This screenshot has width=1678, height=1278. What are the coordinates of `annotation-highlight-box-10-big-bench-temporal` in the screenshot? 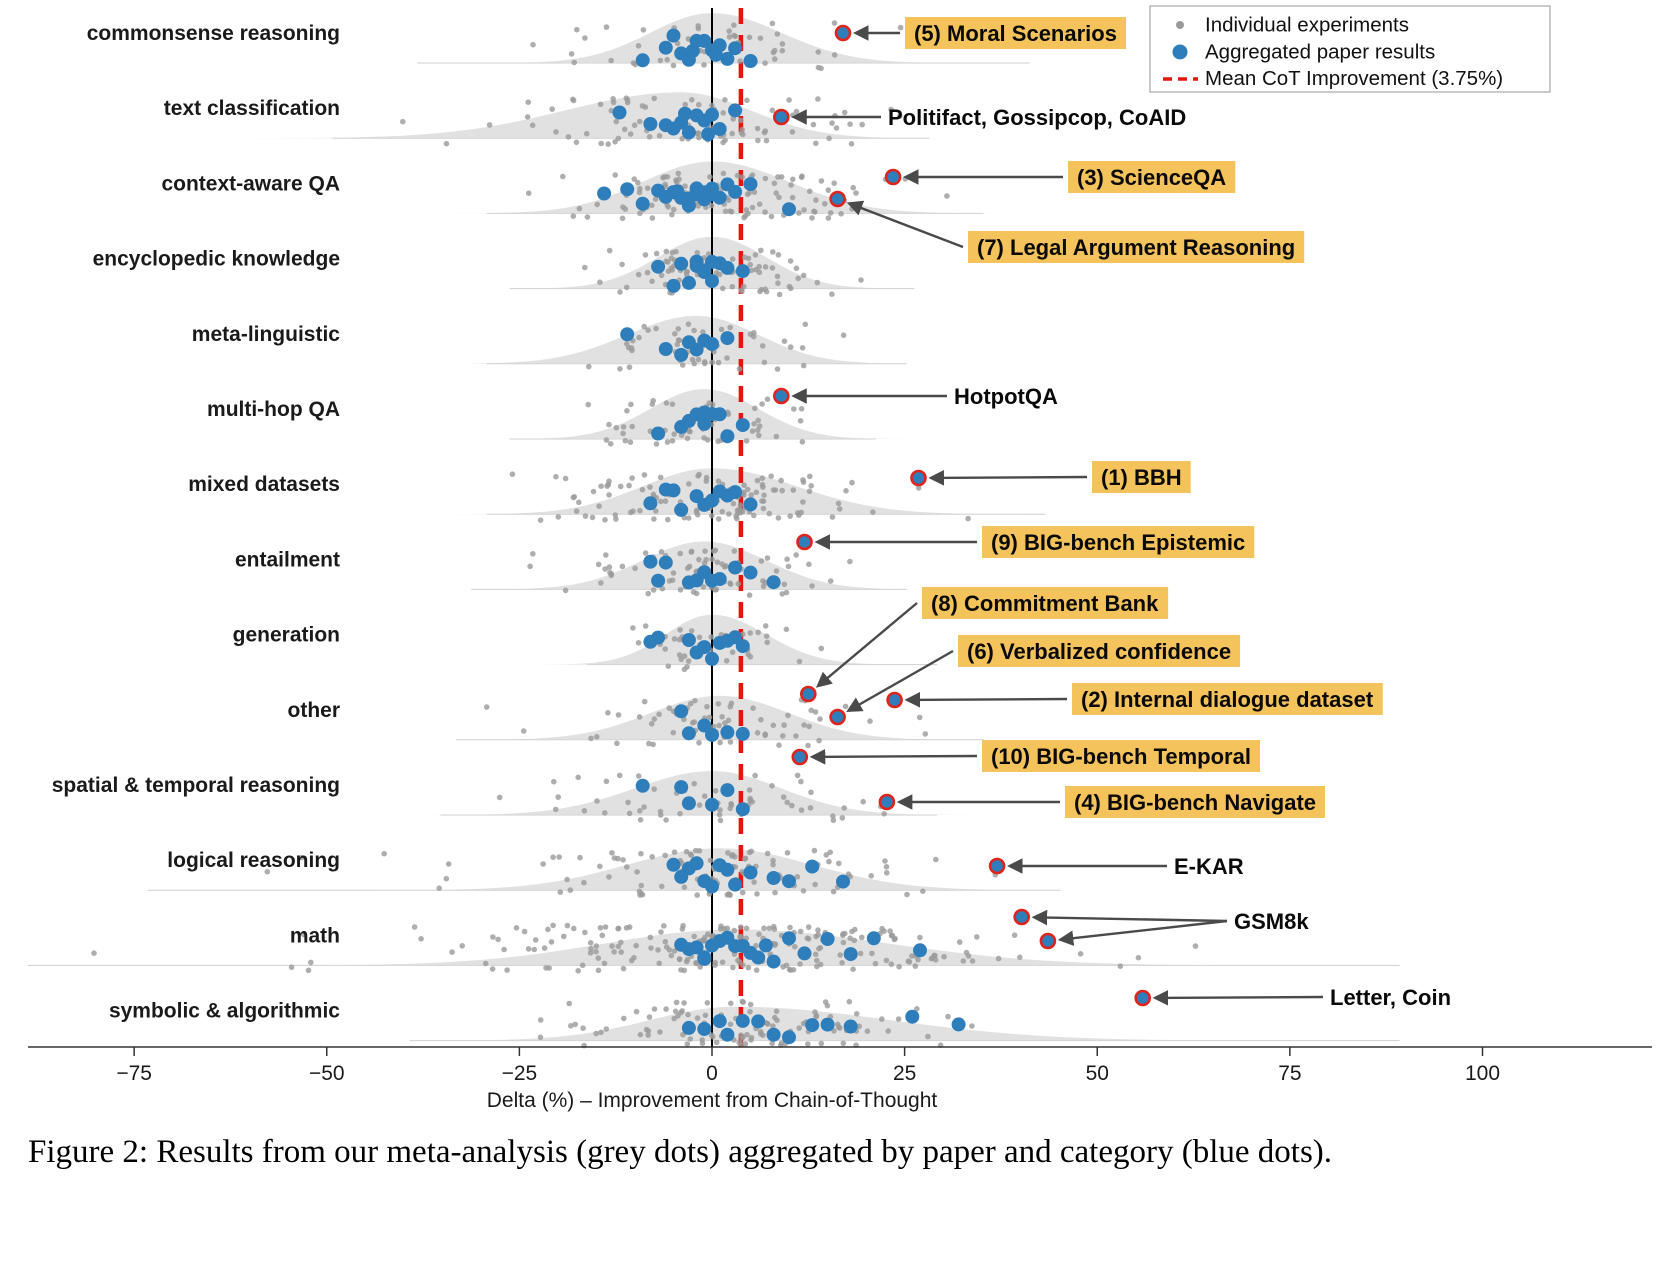 It's located at (1121, 756).